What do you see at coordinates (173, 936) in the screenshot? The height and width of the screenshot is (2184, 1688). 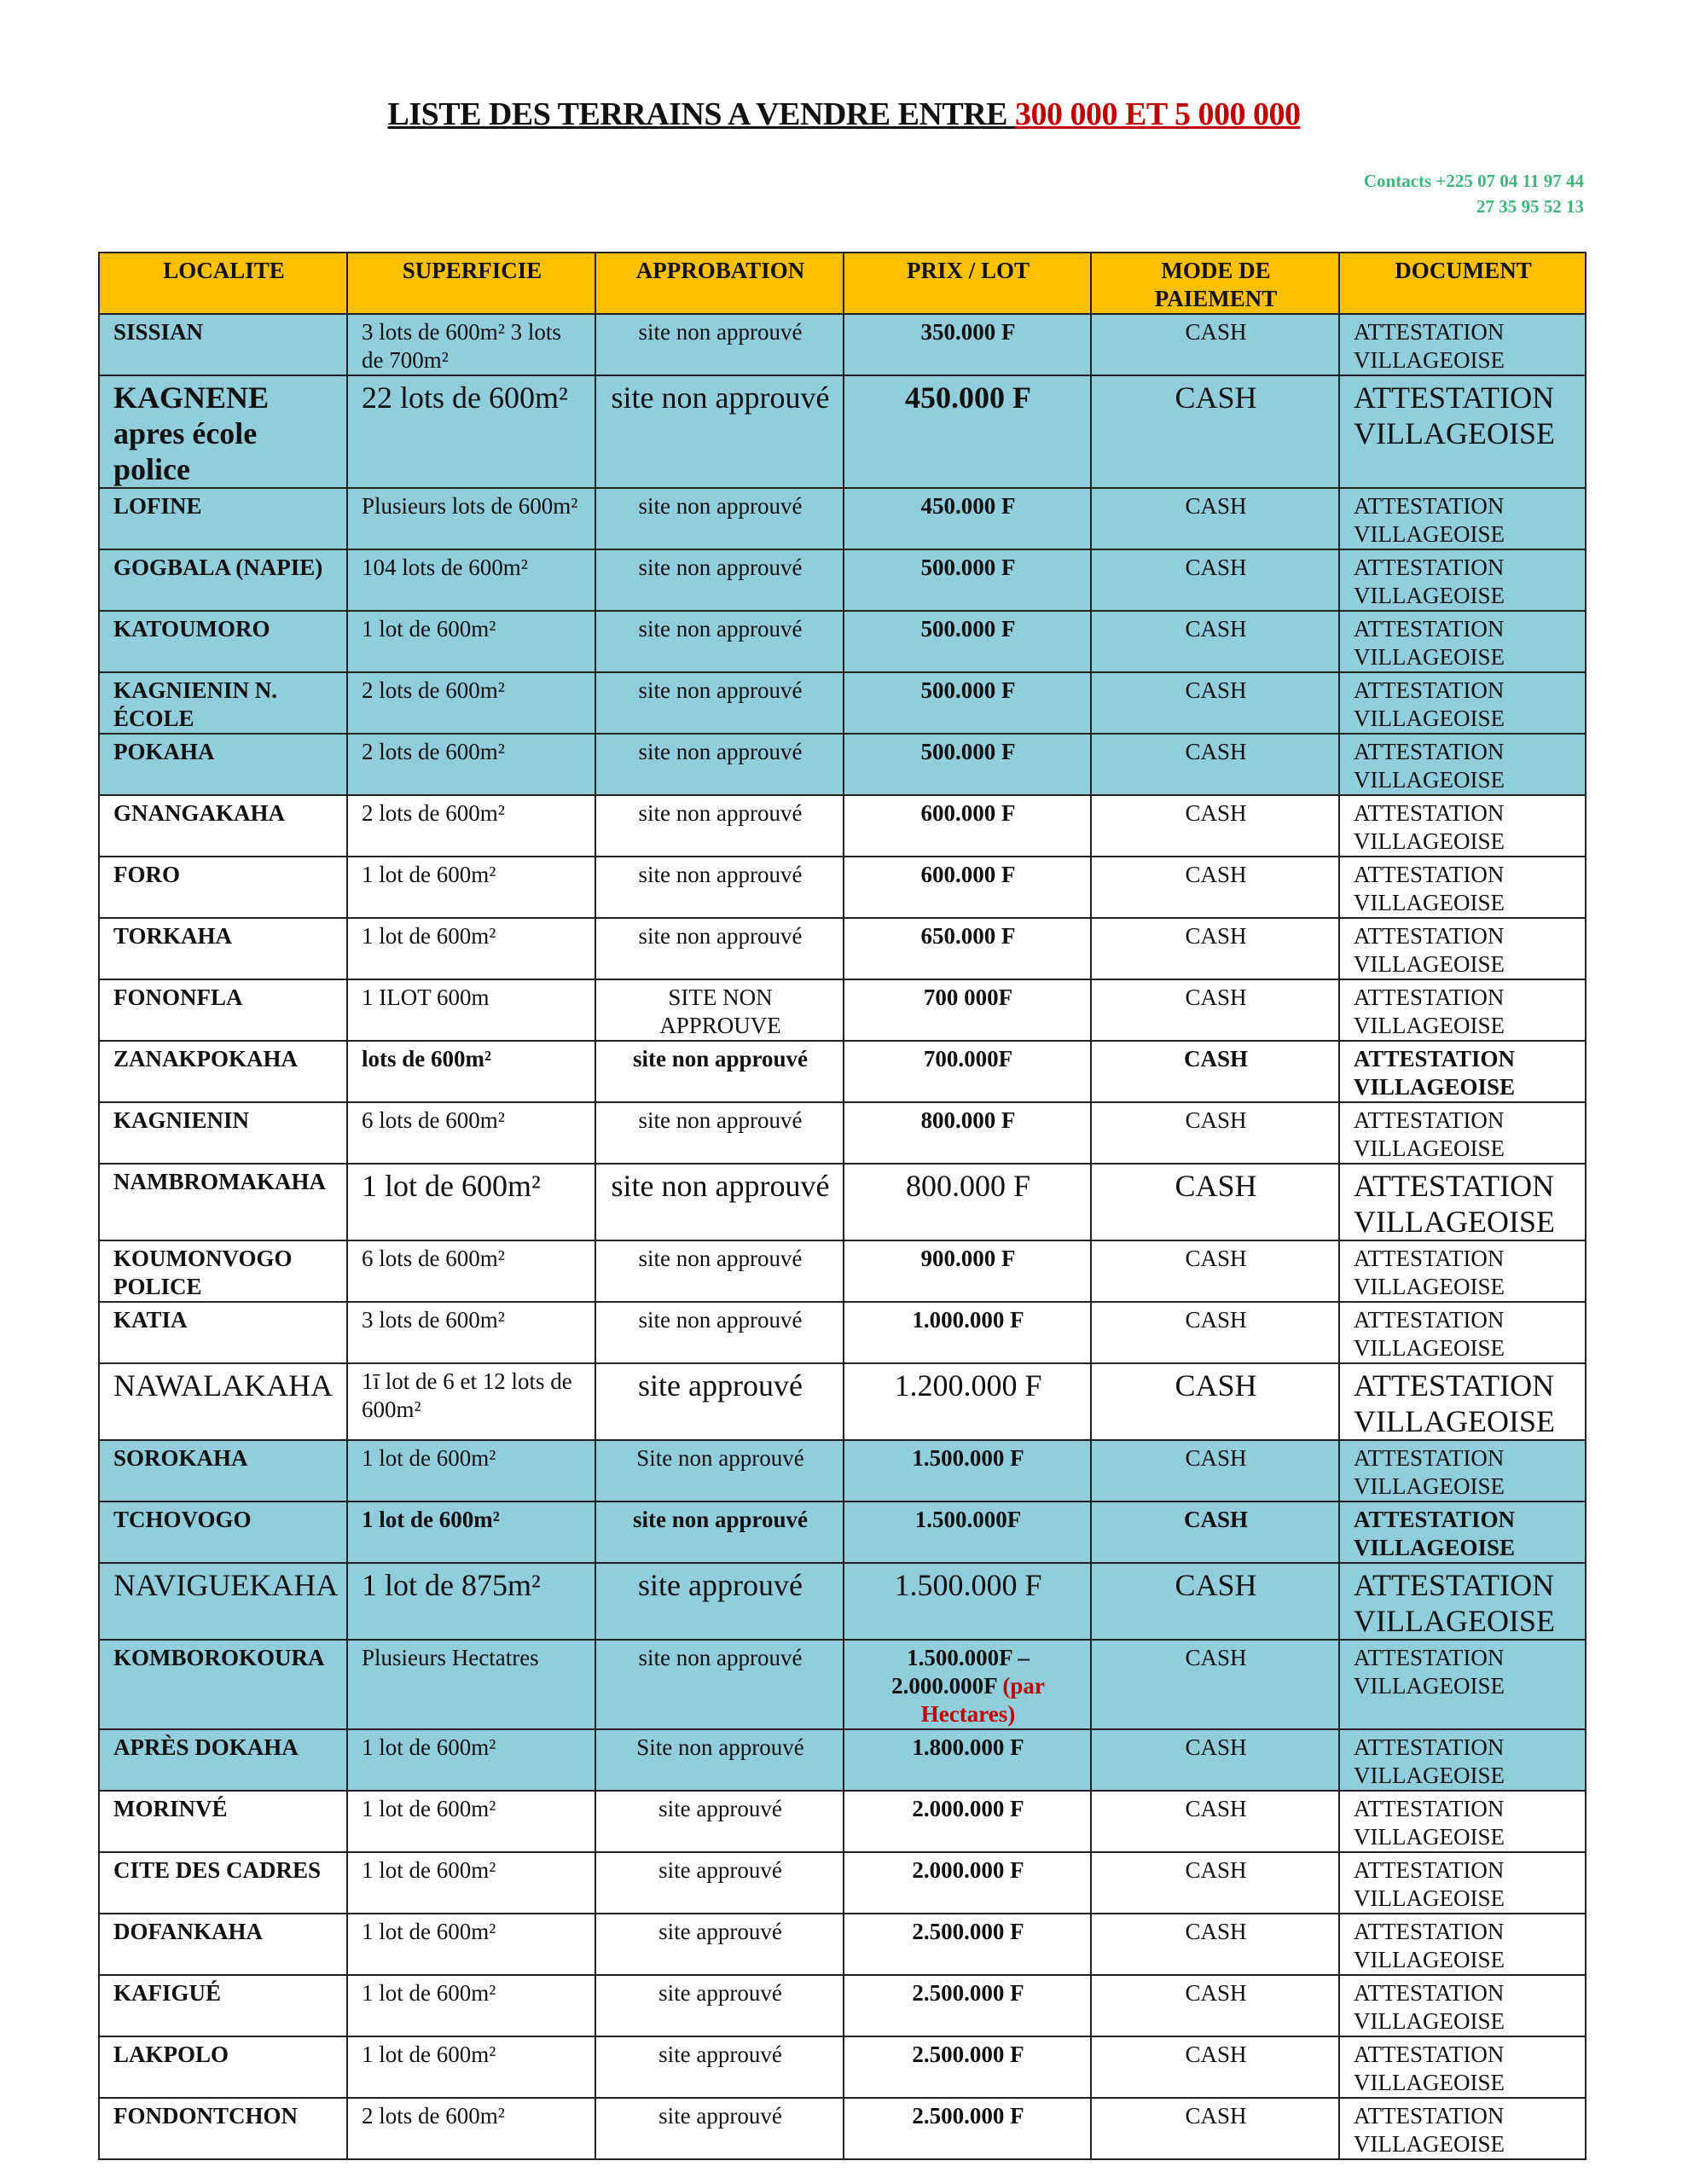 I see `localite-text: TORKAHA` at bounding box center [173, 936].